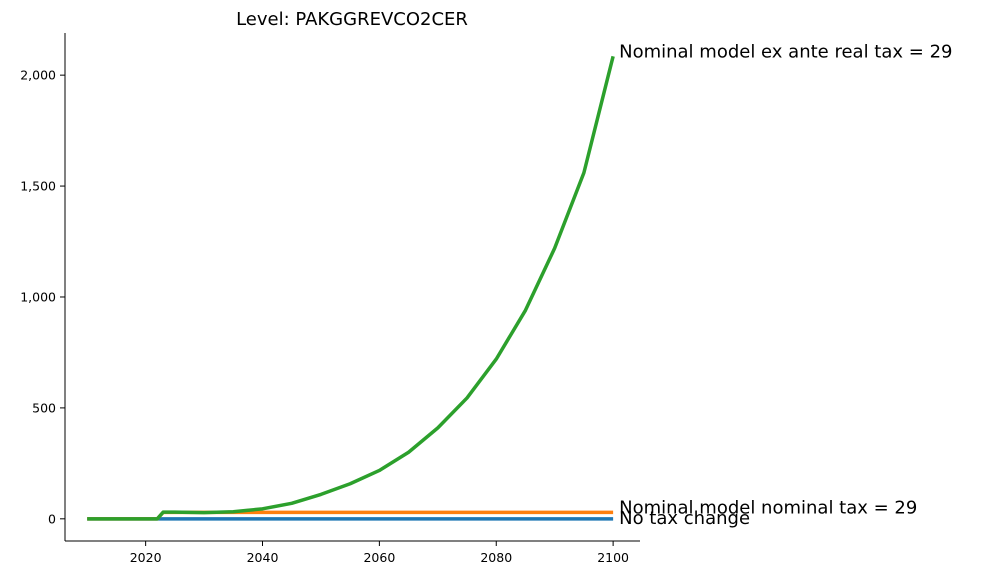  Describe the element at coordinates (38, 75) in the screenshot. I see `y-tick-label: 2,000` at that location.